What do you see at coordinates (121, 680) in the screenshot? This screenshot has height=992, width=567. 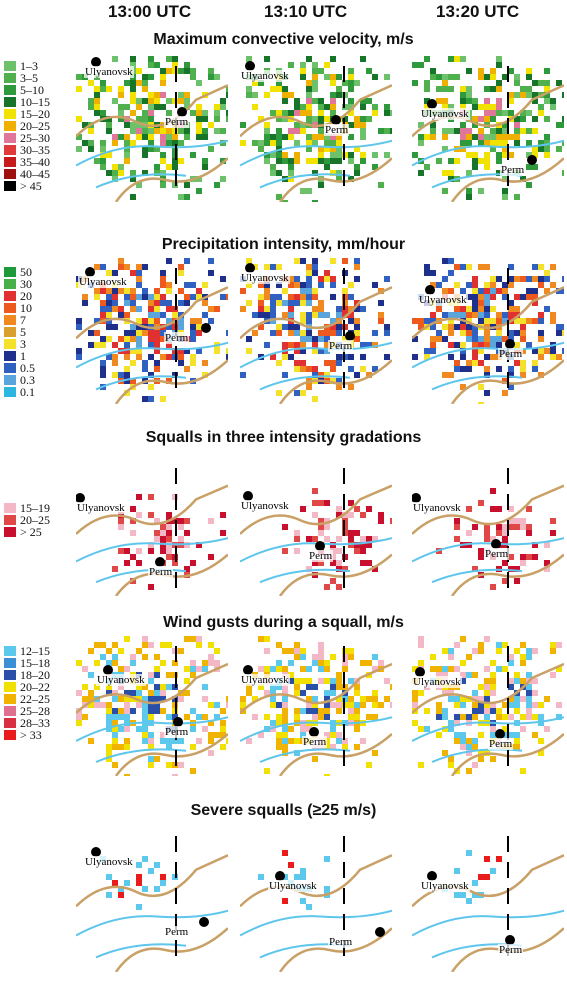 I see `city-ulyanovsk-label: Ulyanovsk` at bounding box center [121, 680].